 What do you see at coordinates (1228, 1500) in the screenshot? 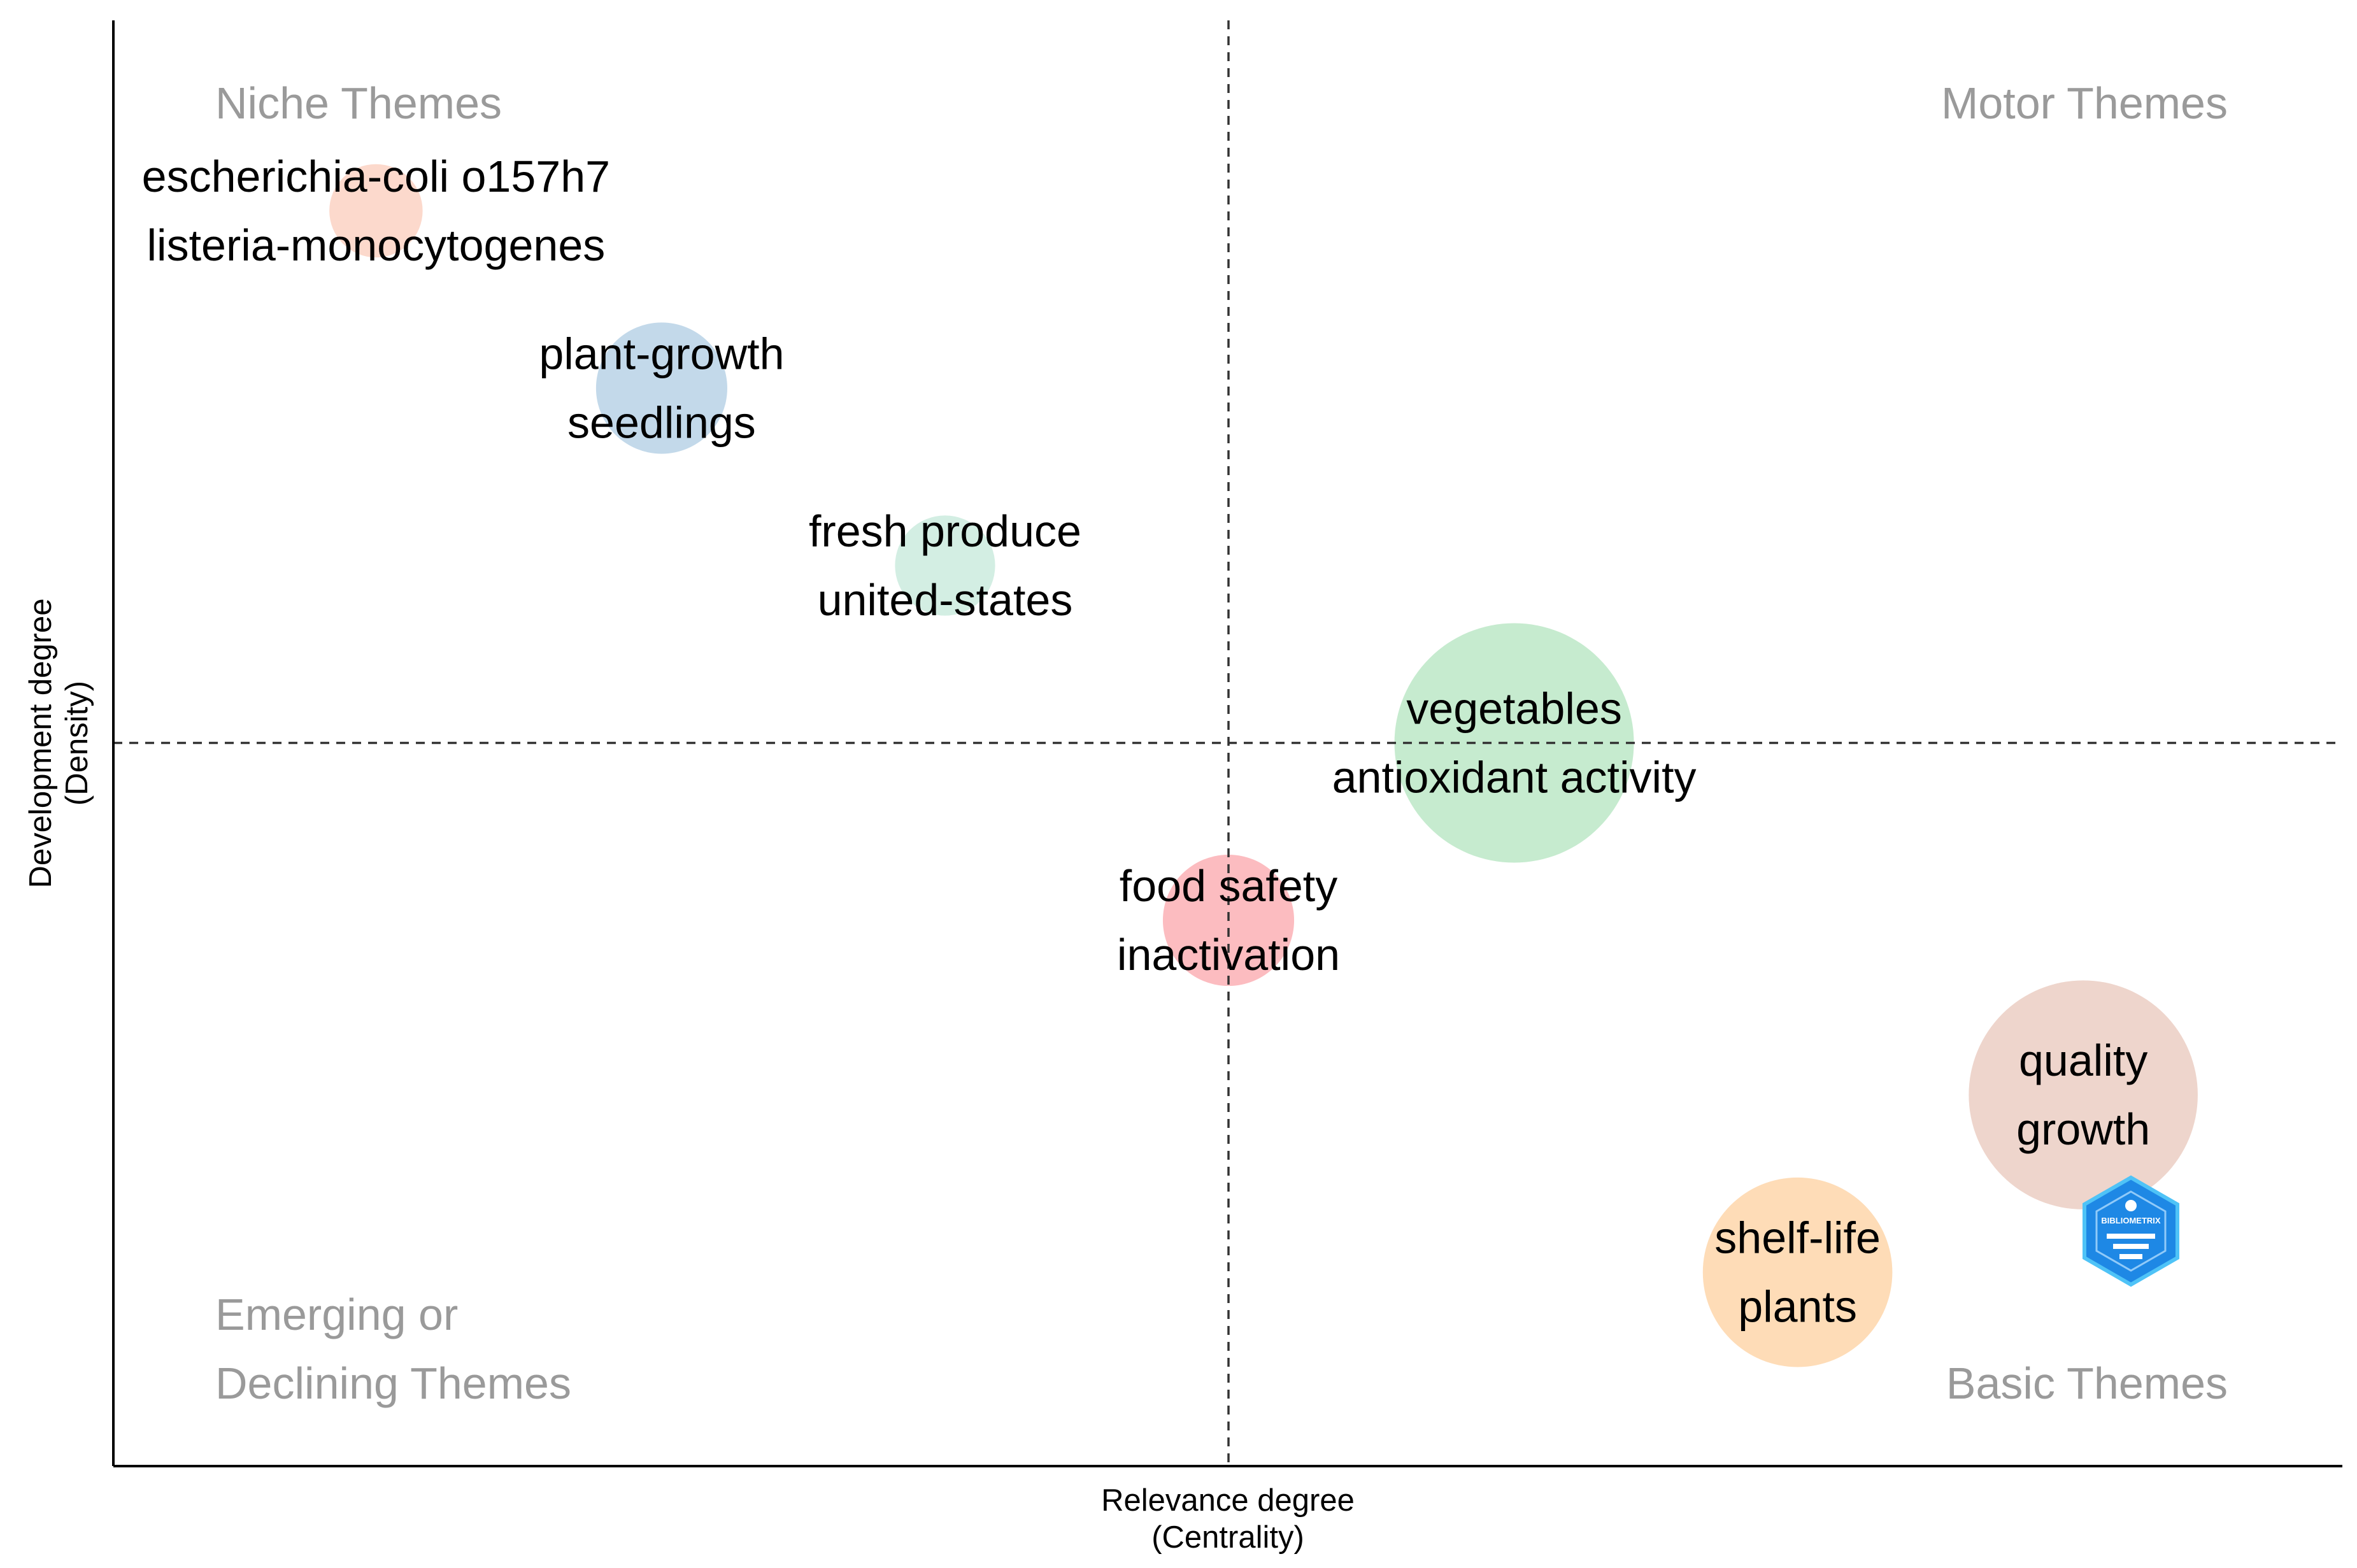
I see `x-axis-title-line1: Relevance degree` at bounding box center [1228, 1500].